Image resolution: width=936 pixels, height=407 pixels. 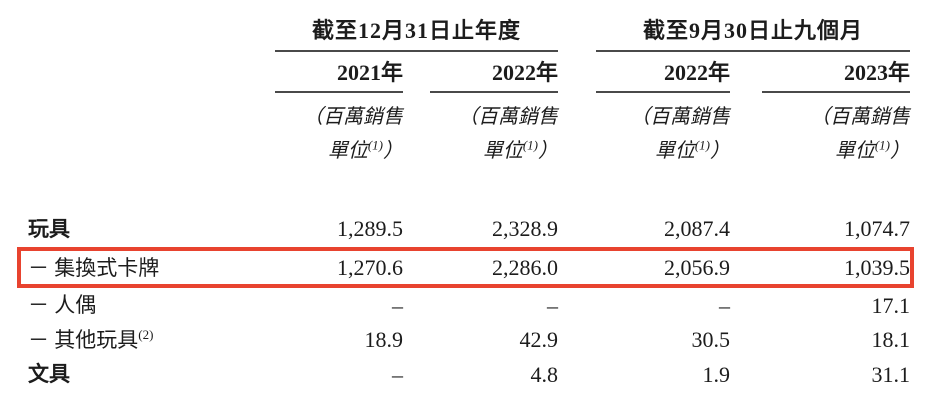 I want to click on cell-trading-cards-2023-9m: 1,039.5, so click(x=877, y=267).